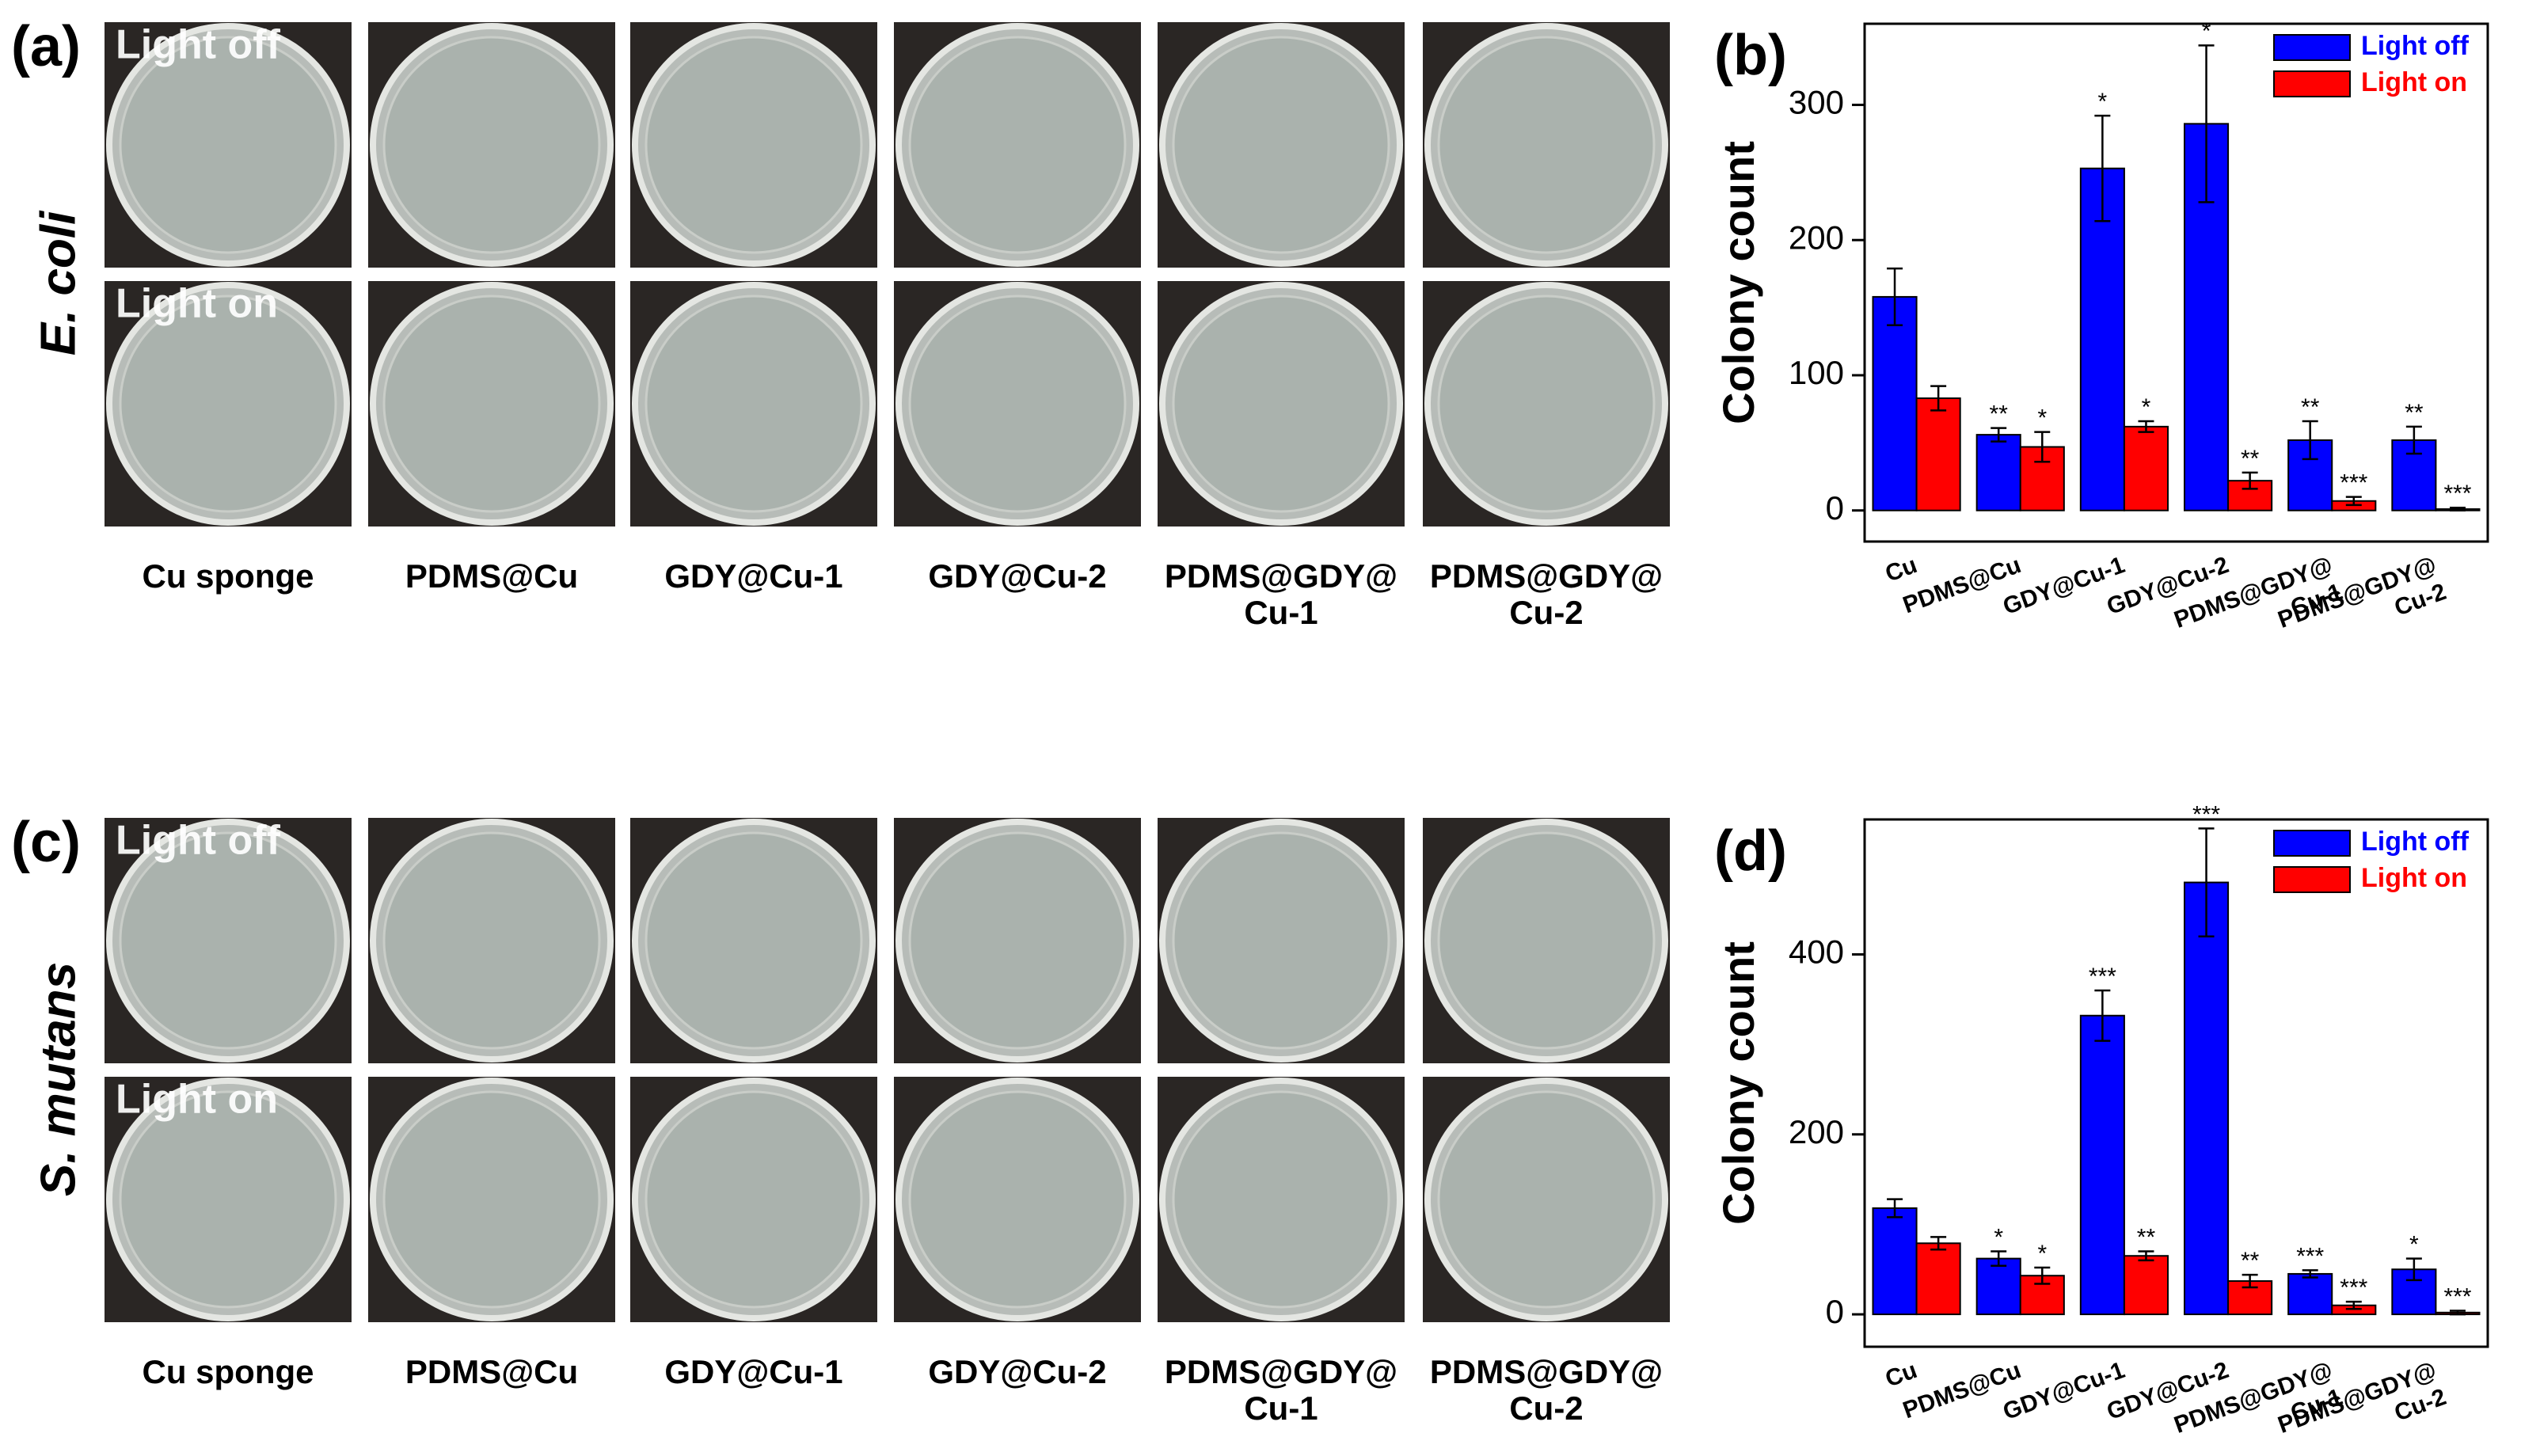 This screenshot has height=1456, width=2521. Describe the element at coordinates (197, 304) in the screenshot. I see `row-label: Light on` at that location.